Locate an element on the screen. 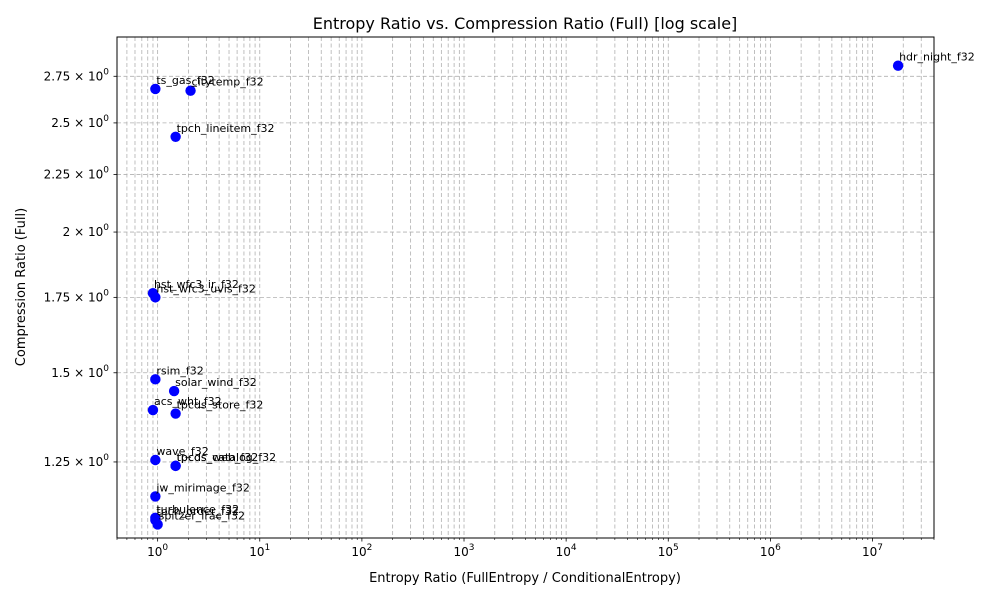 The height and width of the screenshot is (600, 1000). y-axis-label: Compression Ratio (Full) is located at coordinates (21, 287).